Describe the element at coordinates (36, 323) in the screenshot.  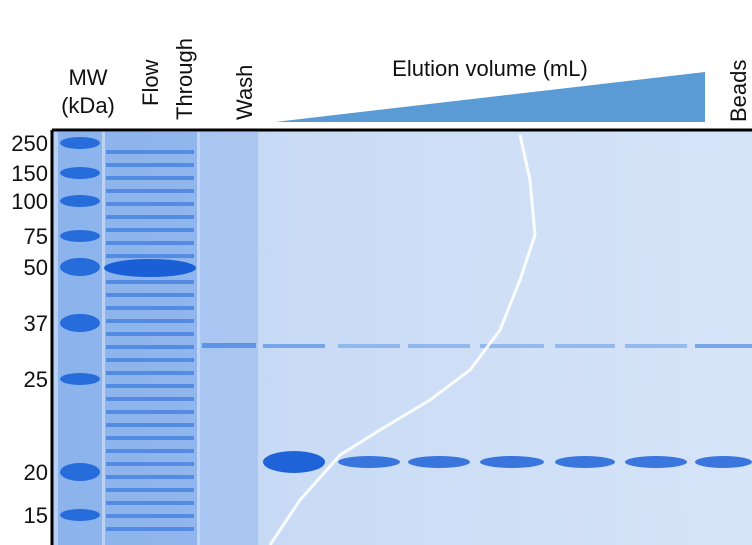
I see `marker-label: 37` at that location.